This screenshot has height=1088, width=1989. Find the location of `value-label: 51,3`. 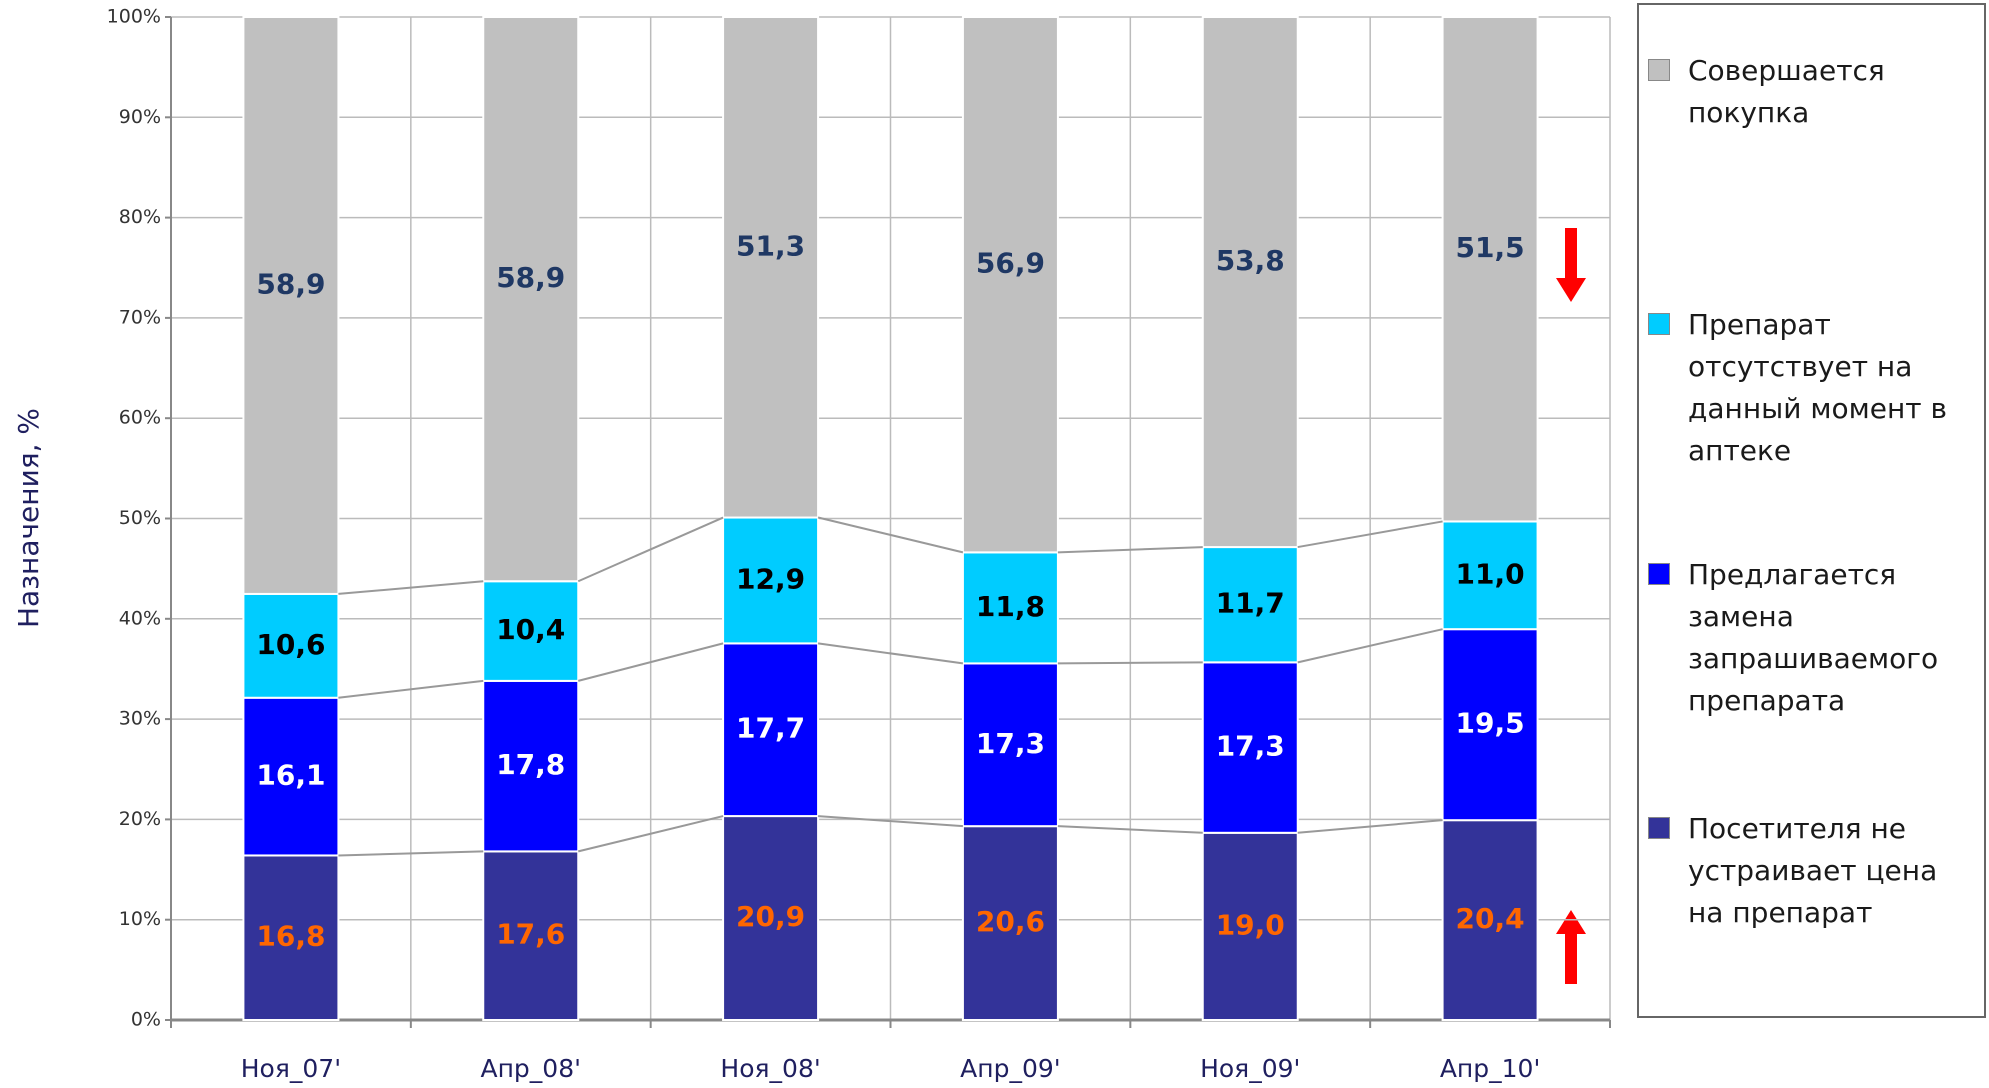

value-label: 51,3 is located at coordinates (770, 245).